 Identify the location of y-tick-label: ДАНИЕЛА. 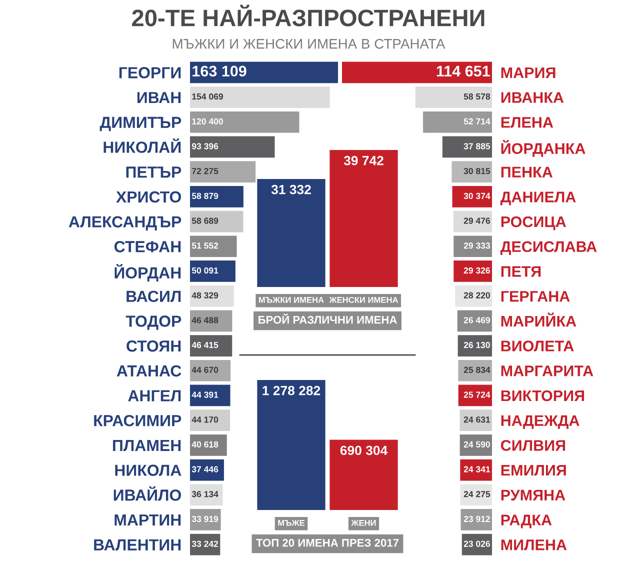
(538, 199).